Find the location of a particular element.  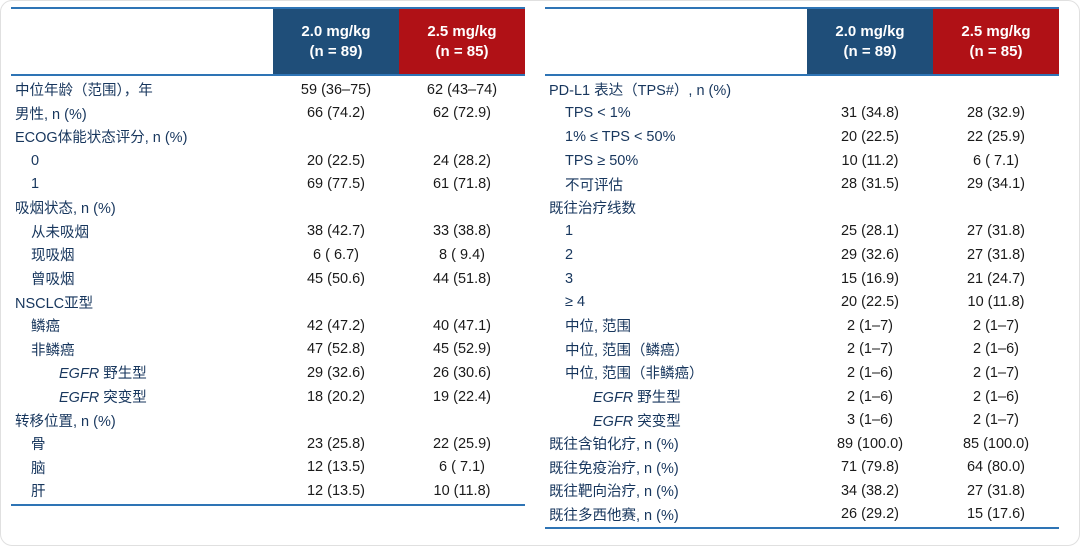

row-label: 3 is located at coordinates (569, 278).